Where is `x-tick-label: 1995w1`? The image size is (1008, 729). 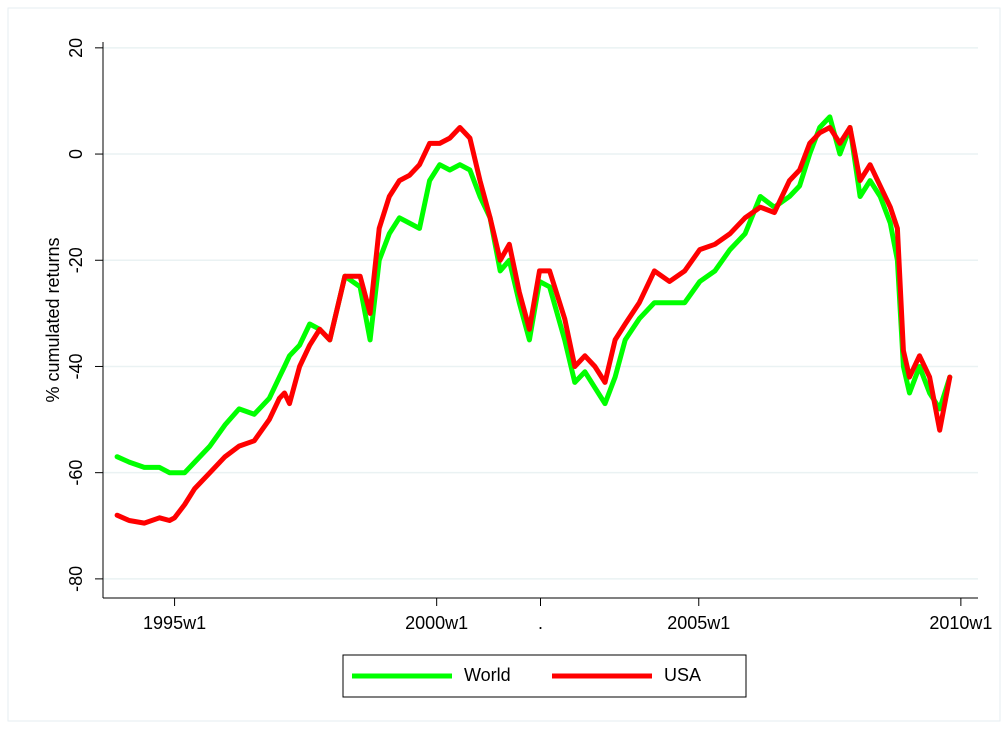
x-tick-label: 1995w1 is located at coordinates (174, 623).